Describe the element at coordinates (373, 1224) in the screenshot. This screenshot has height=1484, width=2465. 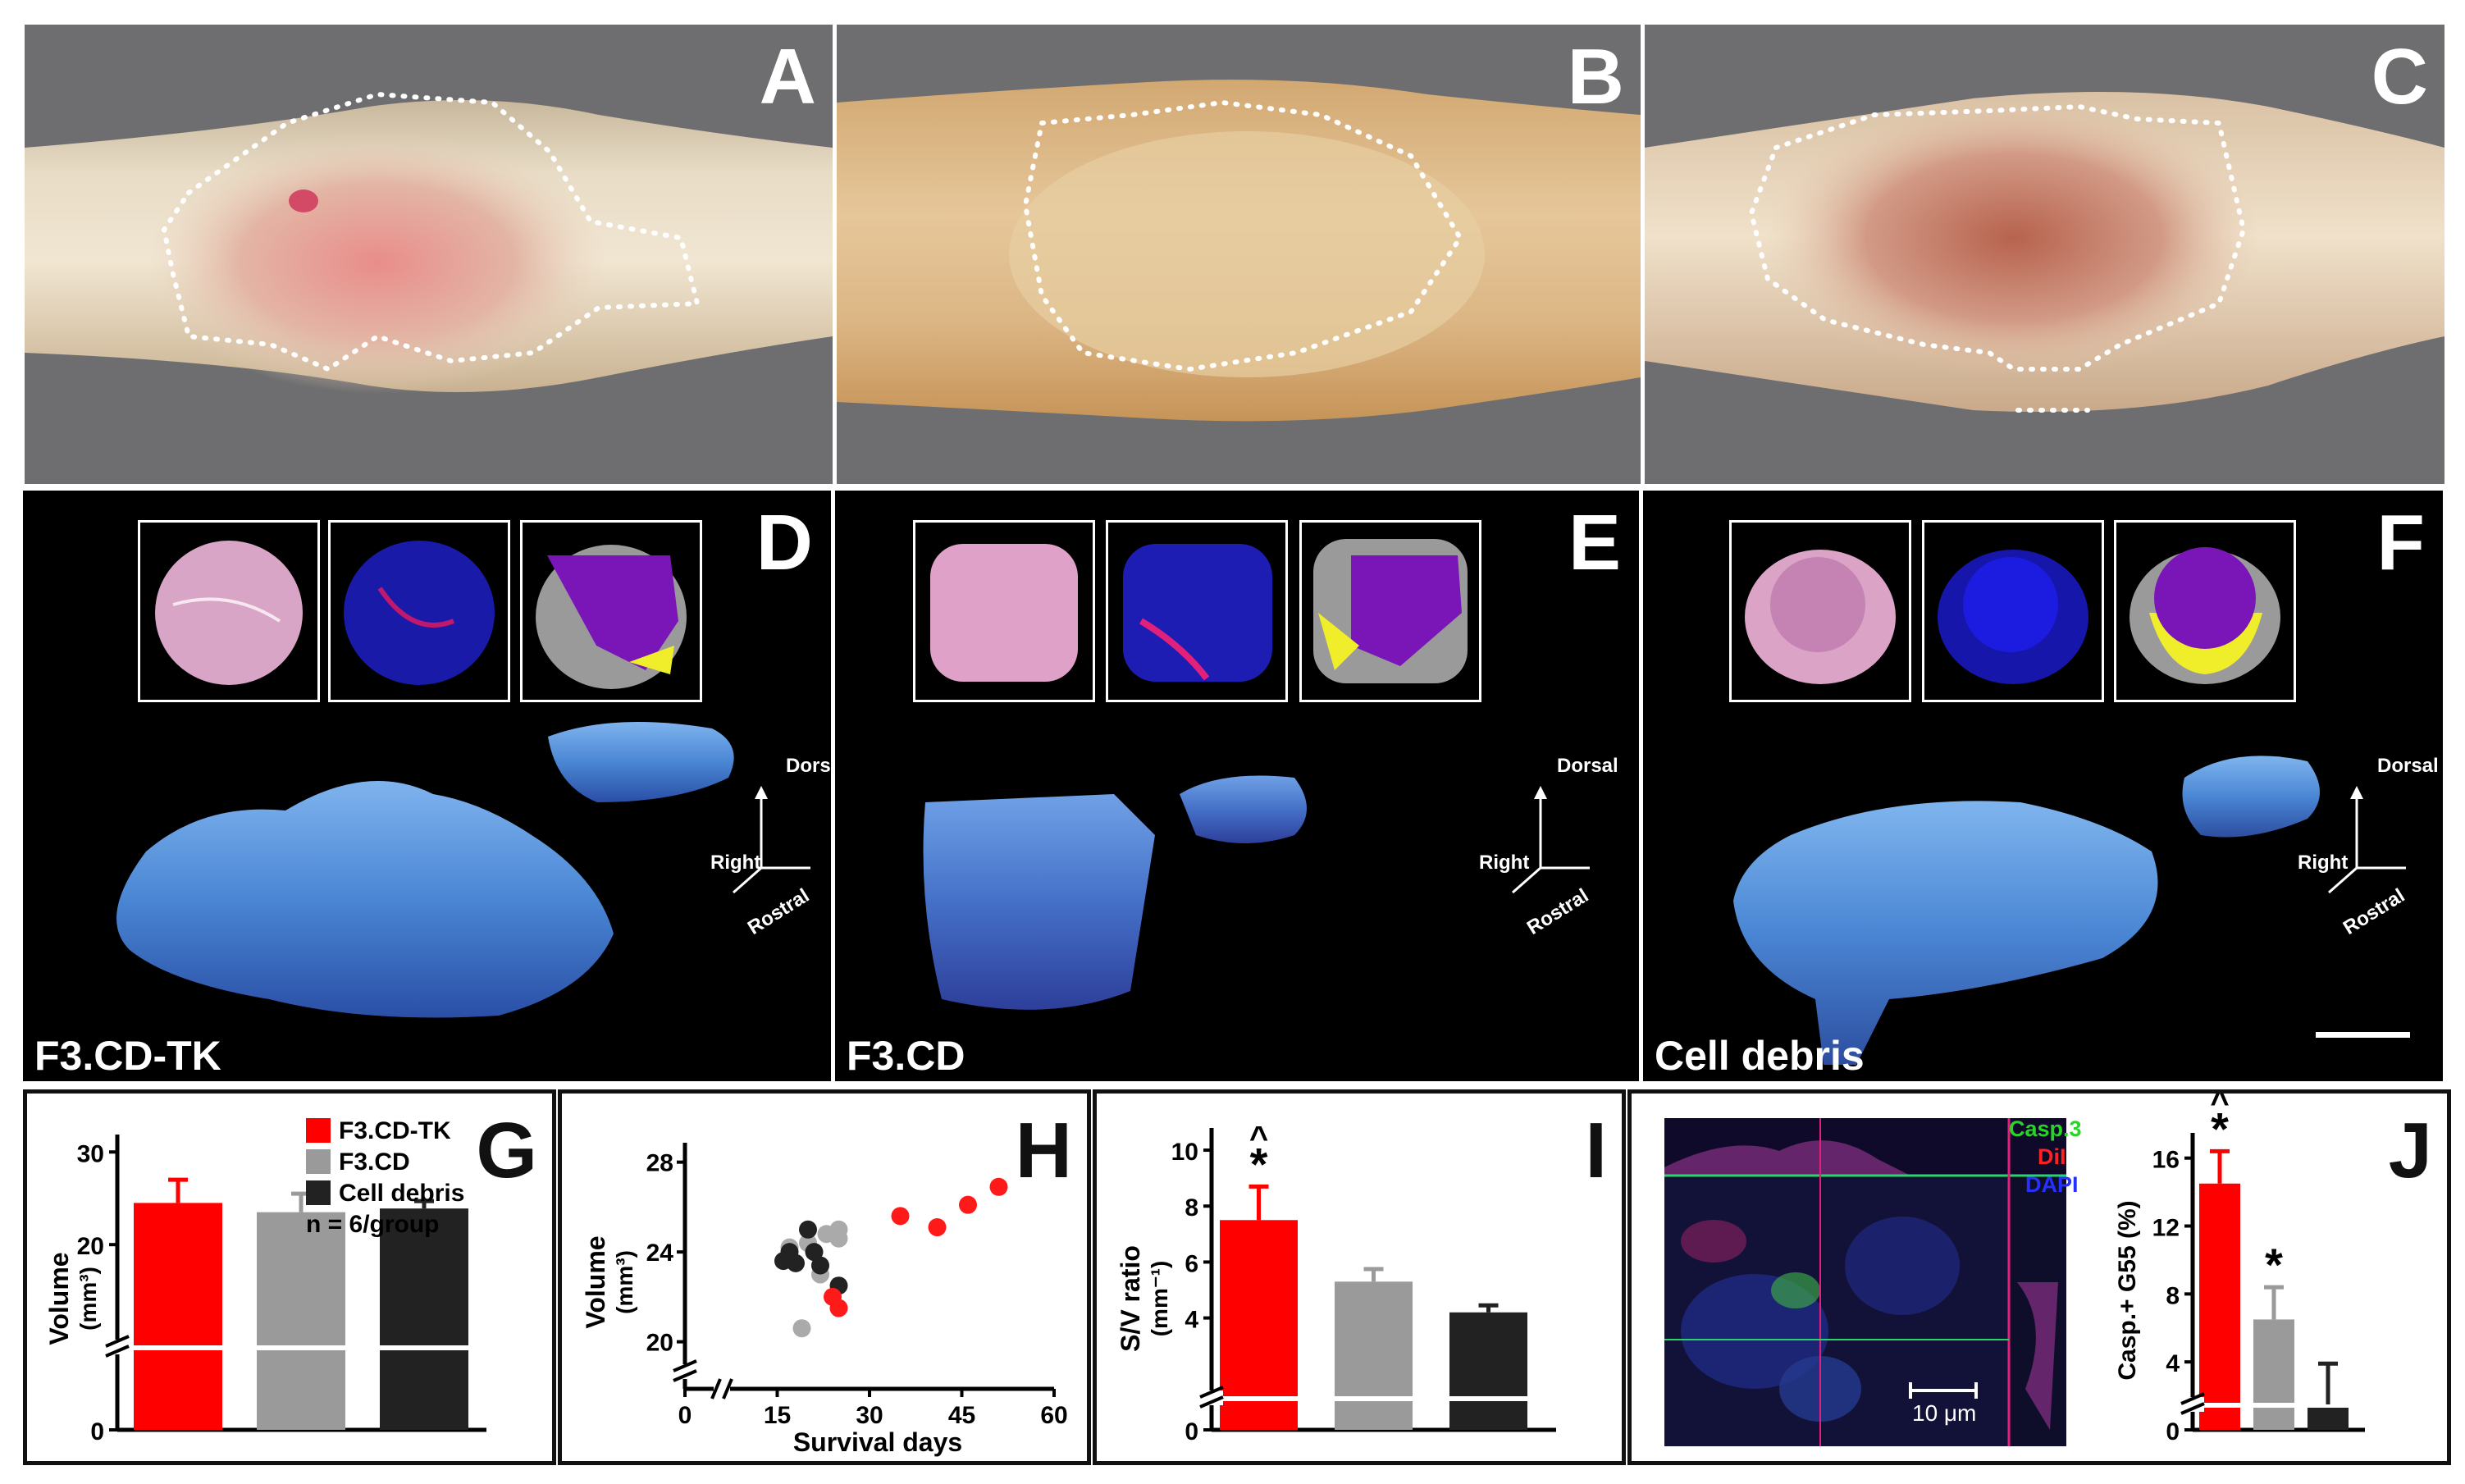
I see `sample-size-label: n = 6/group` at that location.